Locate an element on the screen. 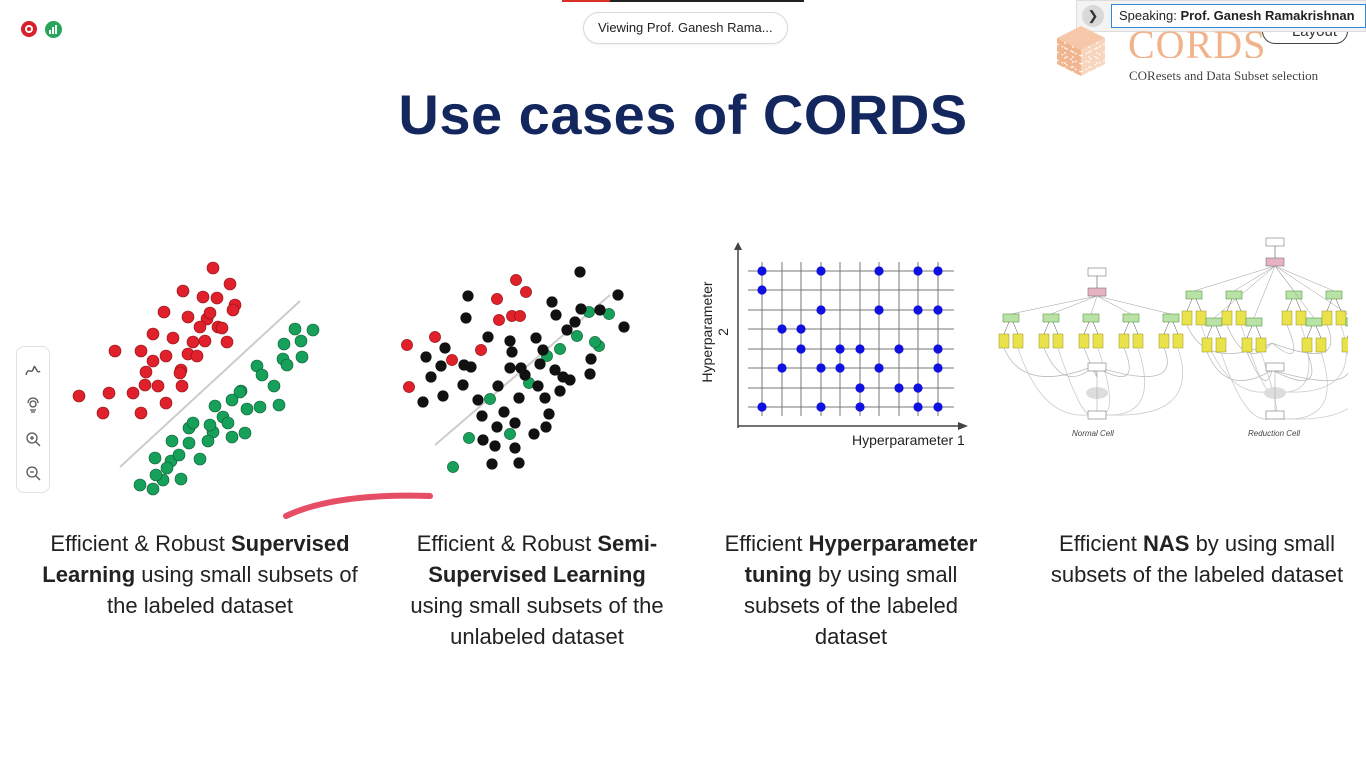  layout-button: Layout is located at coordinates (1306, 39).